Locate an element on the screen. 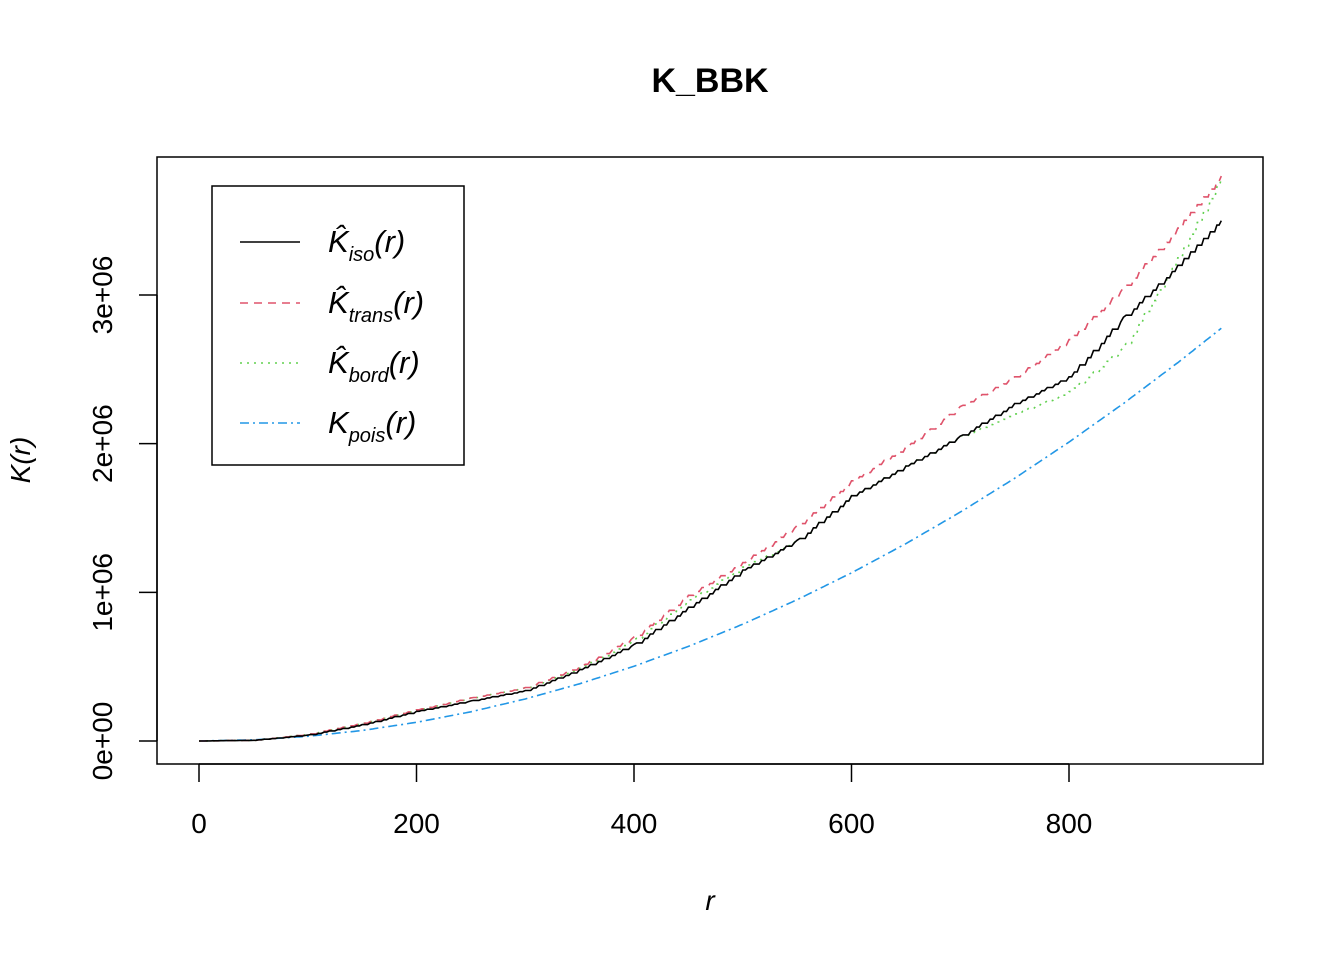 The height and width of the screenshot is (960, 1344). x-tick-label: 800 is located at coordinates (1069, 823).